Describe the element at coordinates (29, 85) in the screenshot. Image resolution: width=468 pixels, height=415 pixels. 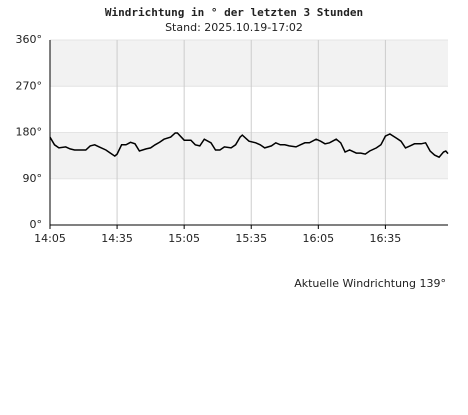
I see `y-tick-label: 270°` at that location.